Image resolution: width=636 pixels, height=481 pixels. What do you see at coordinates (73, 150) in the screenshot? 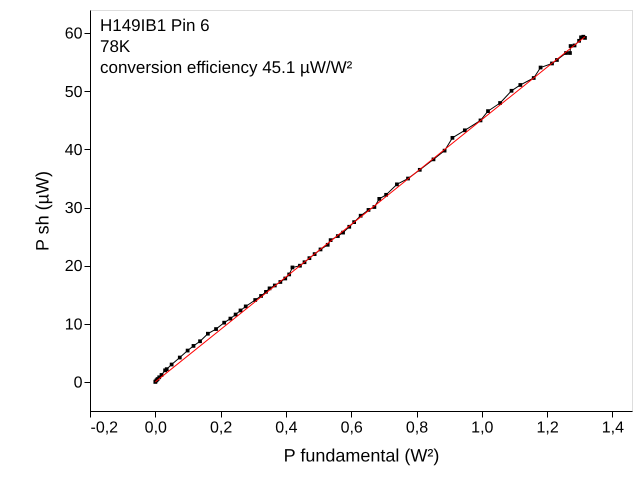
I see `y-tick-label: 40` at bounding box center [73, 150].